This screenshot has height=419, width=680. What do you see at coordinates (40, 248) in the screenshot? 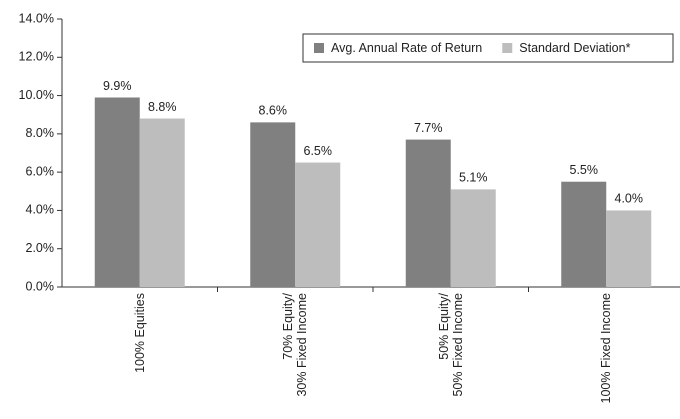
I see `y-tick-label: 2.0%` at bounding box center [40, 248].